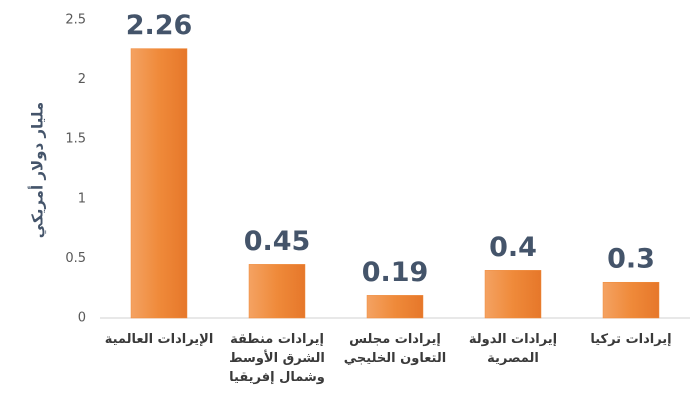 This screenshot has height=415, width=700. Describe the element at coordinates (631, 339) in the screenshot. I see `x-tick-label: إيرادات تركيا` at that location.